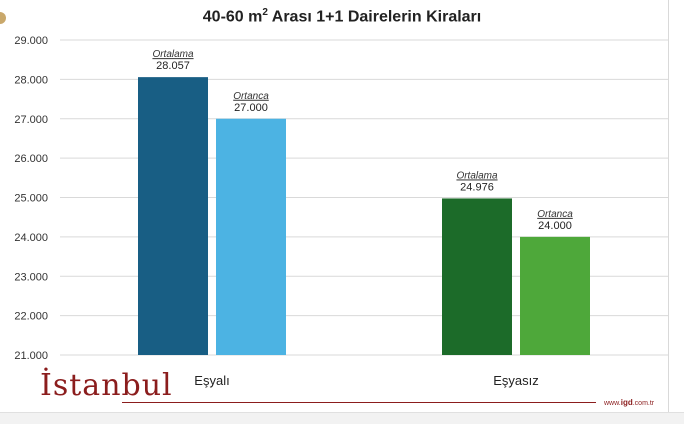  I want to click on bottom-strip, so click(342, 418).